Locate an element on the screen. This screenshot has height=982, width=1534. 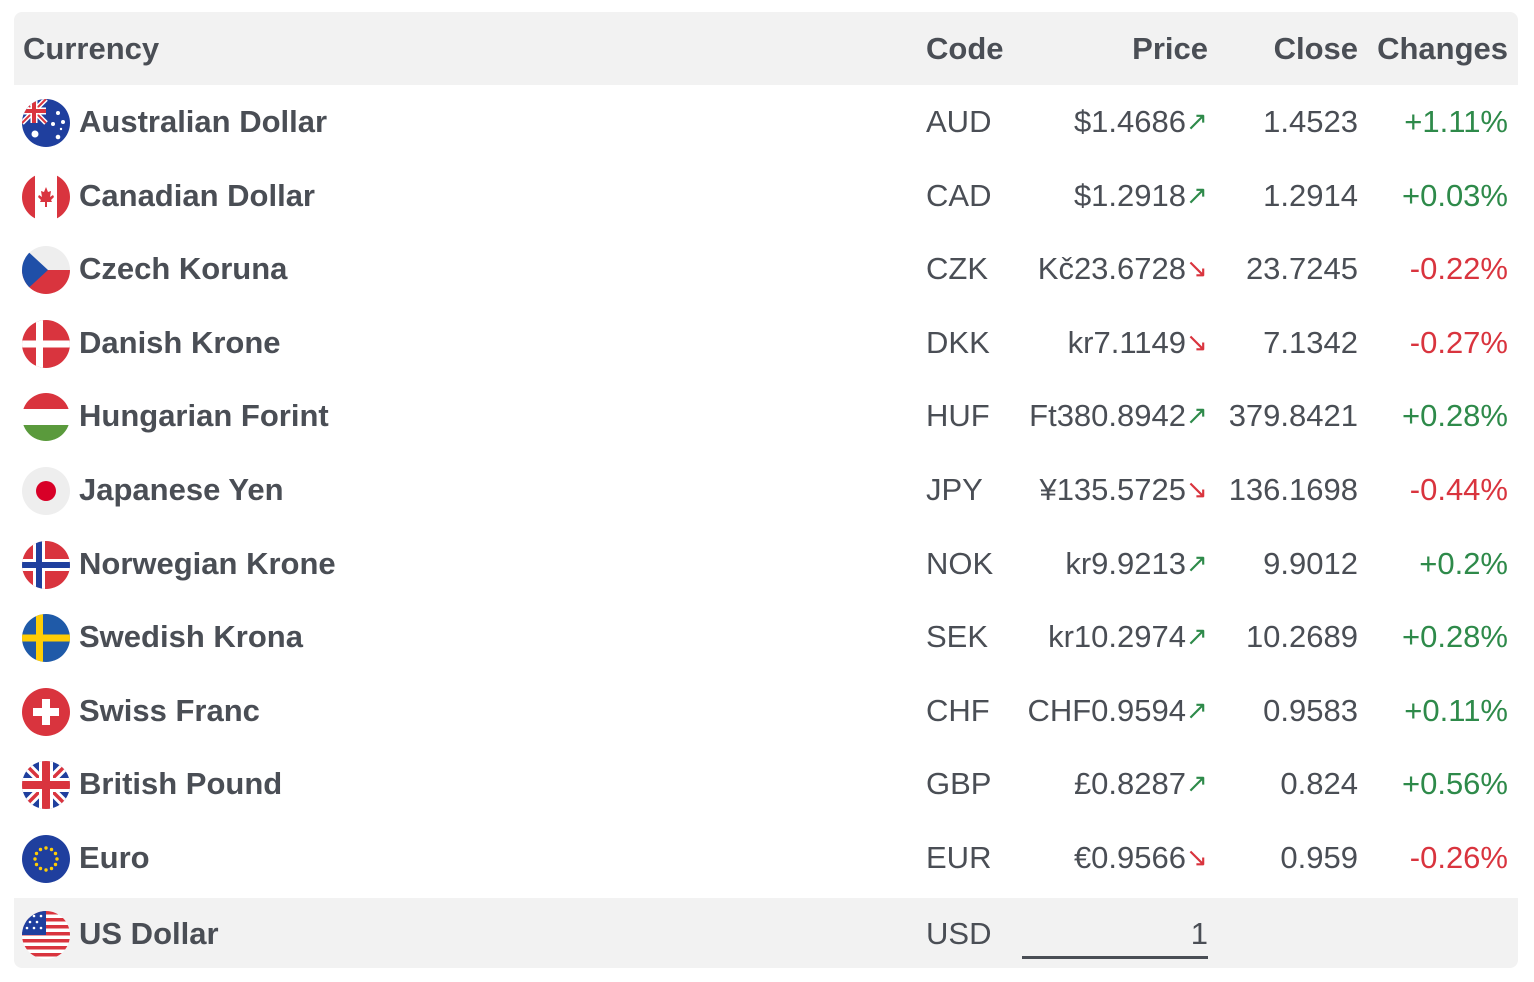
header-close: Close is located at coordinates (1315, 48).